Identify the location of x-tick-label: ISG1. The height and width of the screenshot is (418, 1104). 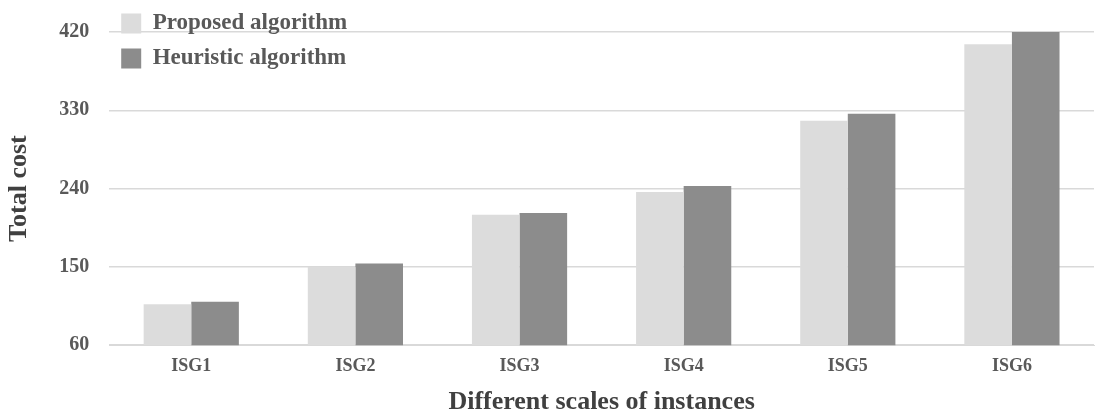
(191, 364).